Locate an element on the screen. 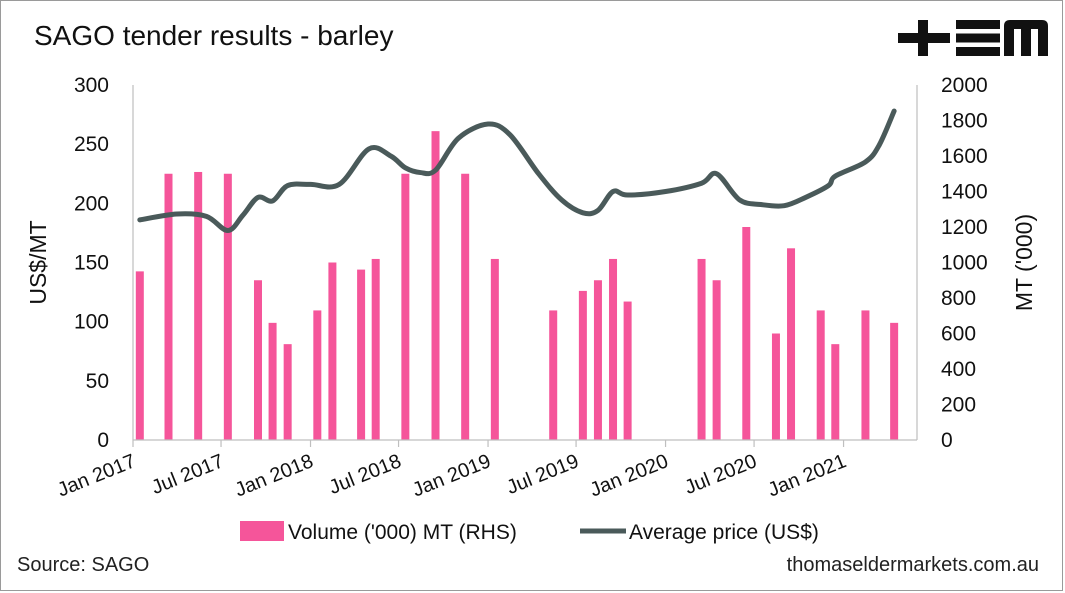 The image size is (1065, 593). x-tick-label: Jan 2017 is located at coordinates (96, 475).